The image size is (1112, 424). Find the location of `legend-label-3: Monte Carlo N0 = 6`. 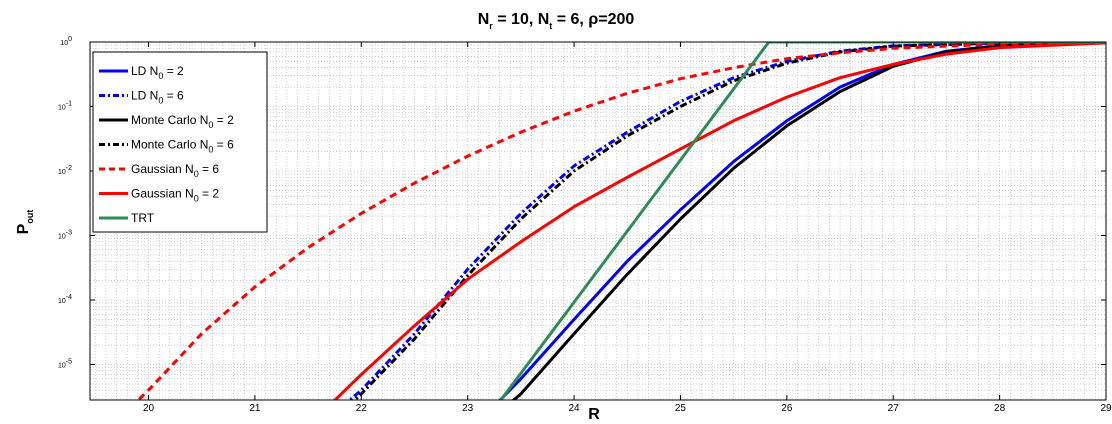

legend-label-3: Monte Carlo N0 = 6 is located at coordinates (182, 146).